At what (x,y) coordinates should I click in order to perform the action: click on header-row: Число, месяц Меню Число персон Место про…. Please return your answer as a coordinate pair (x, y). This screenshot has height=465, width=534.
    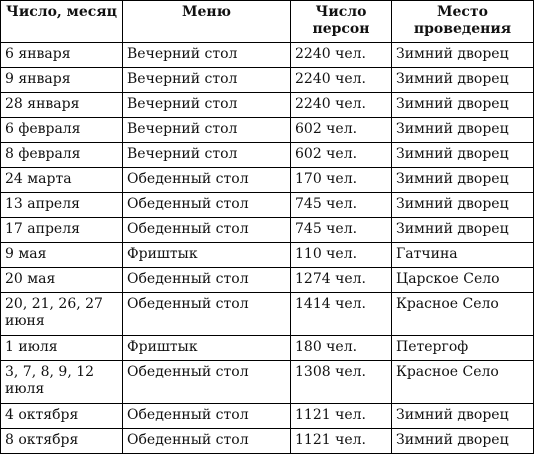
    Looking at the image, I should click on (267, 21).